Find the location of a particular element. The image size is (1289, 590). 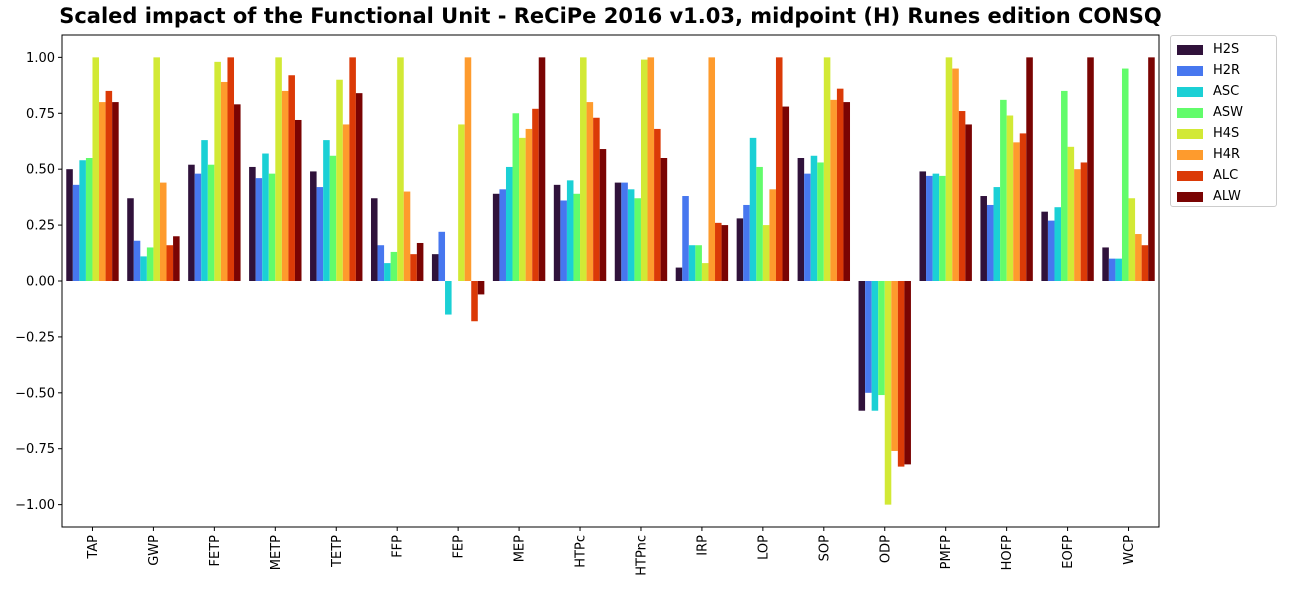

bar-asw-htpc is located at coordinates (577, 237).